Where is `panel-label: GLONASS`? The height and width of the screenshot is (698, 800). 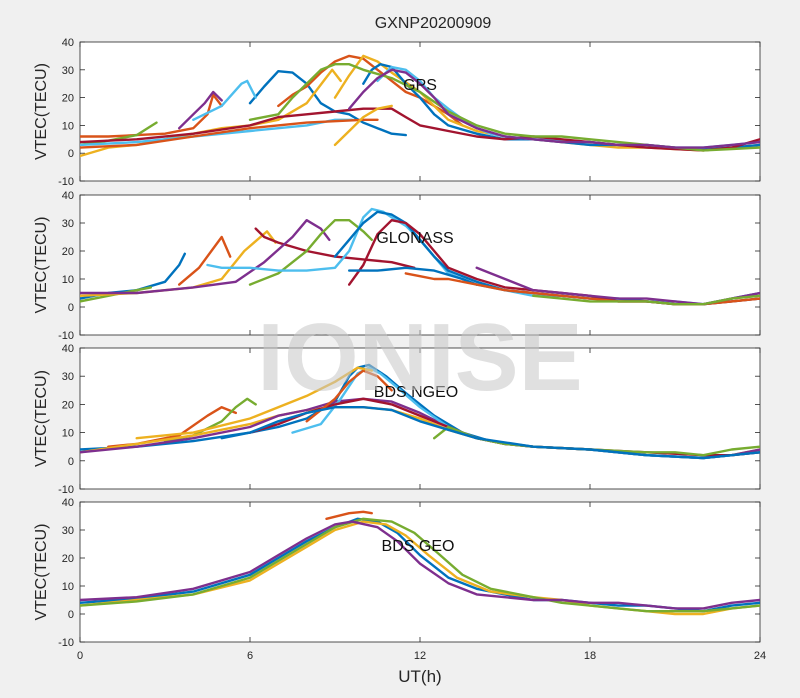 panel-label: GLONASS is located at coordinates (414, 238).